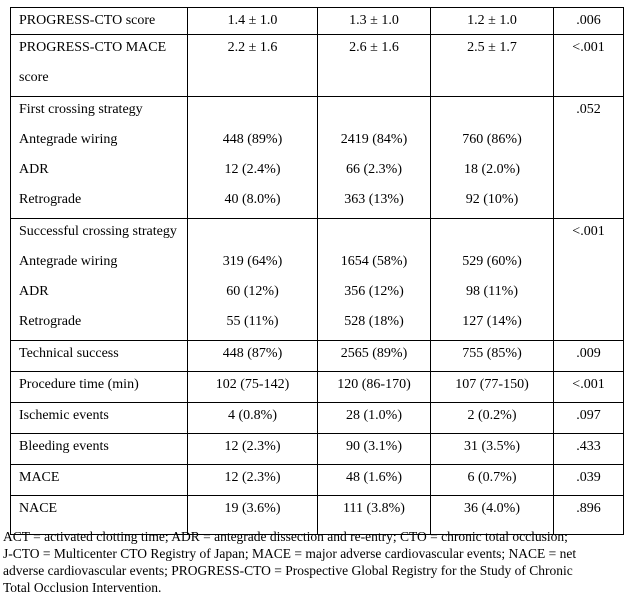  Describe the element at coordinates (82, 587) in the screenshot. I see `footnote-line: Total Occlusion Intervention.` at that location.